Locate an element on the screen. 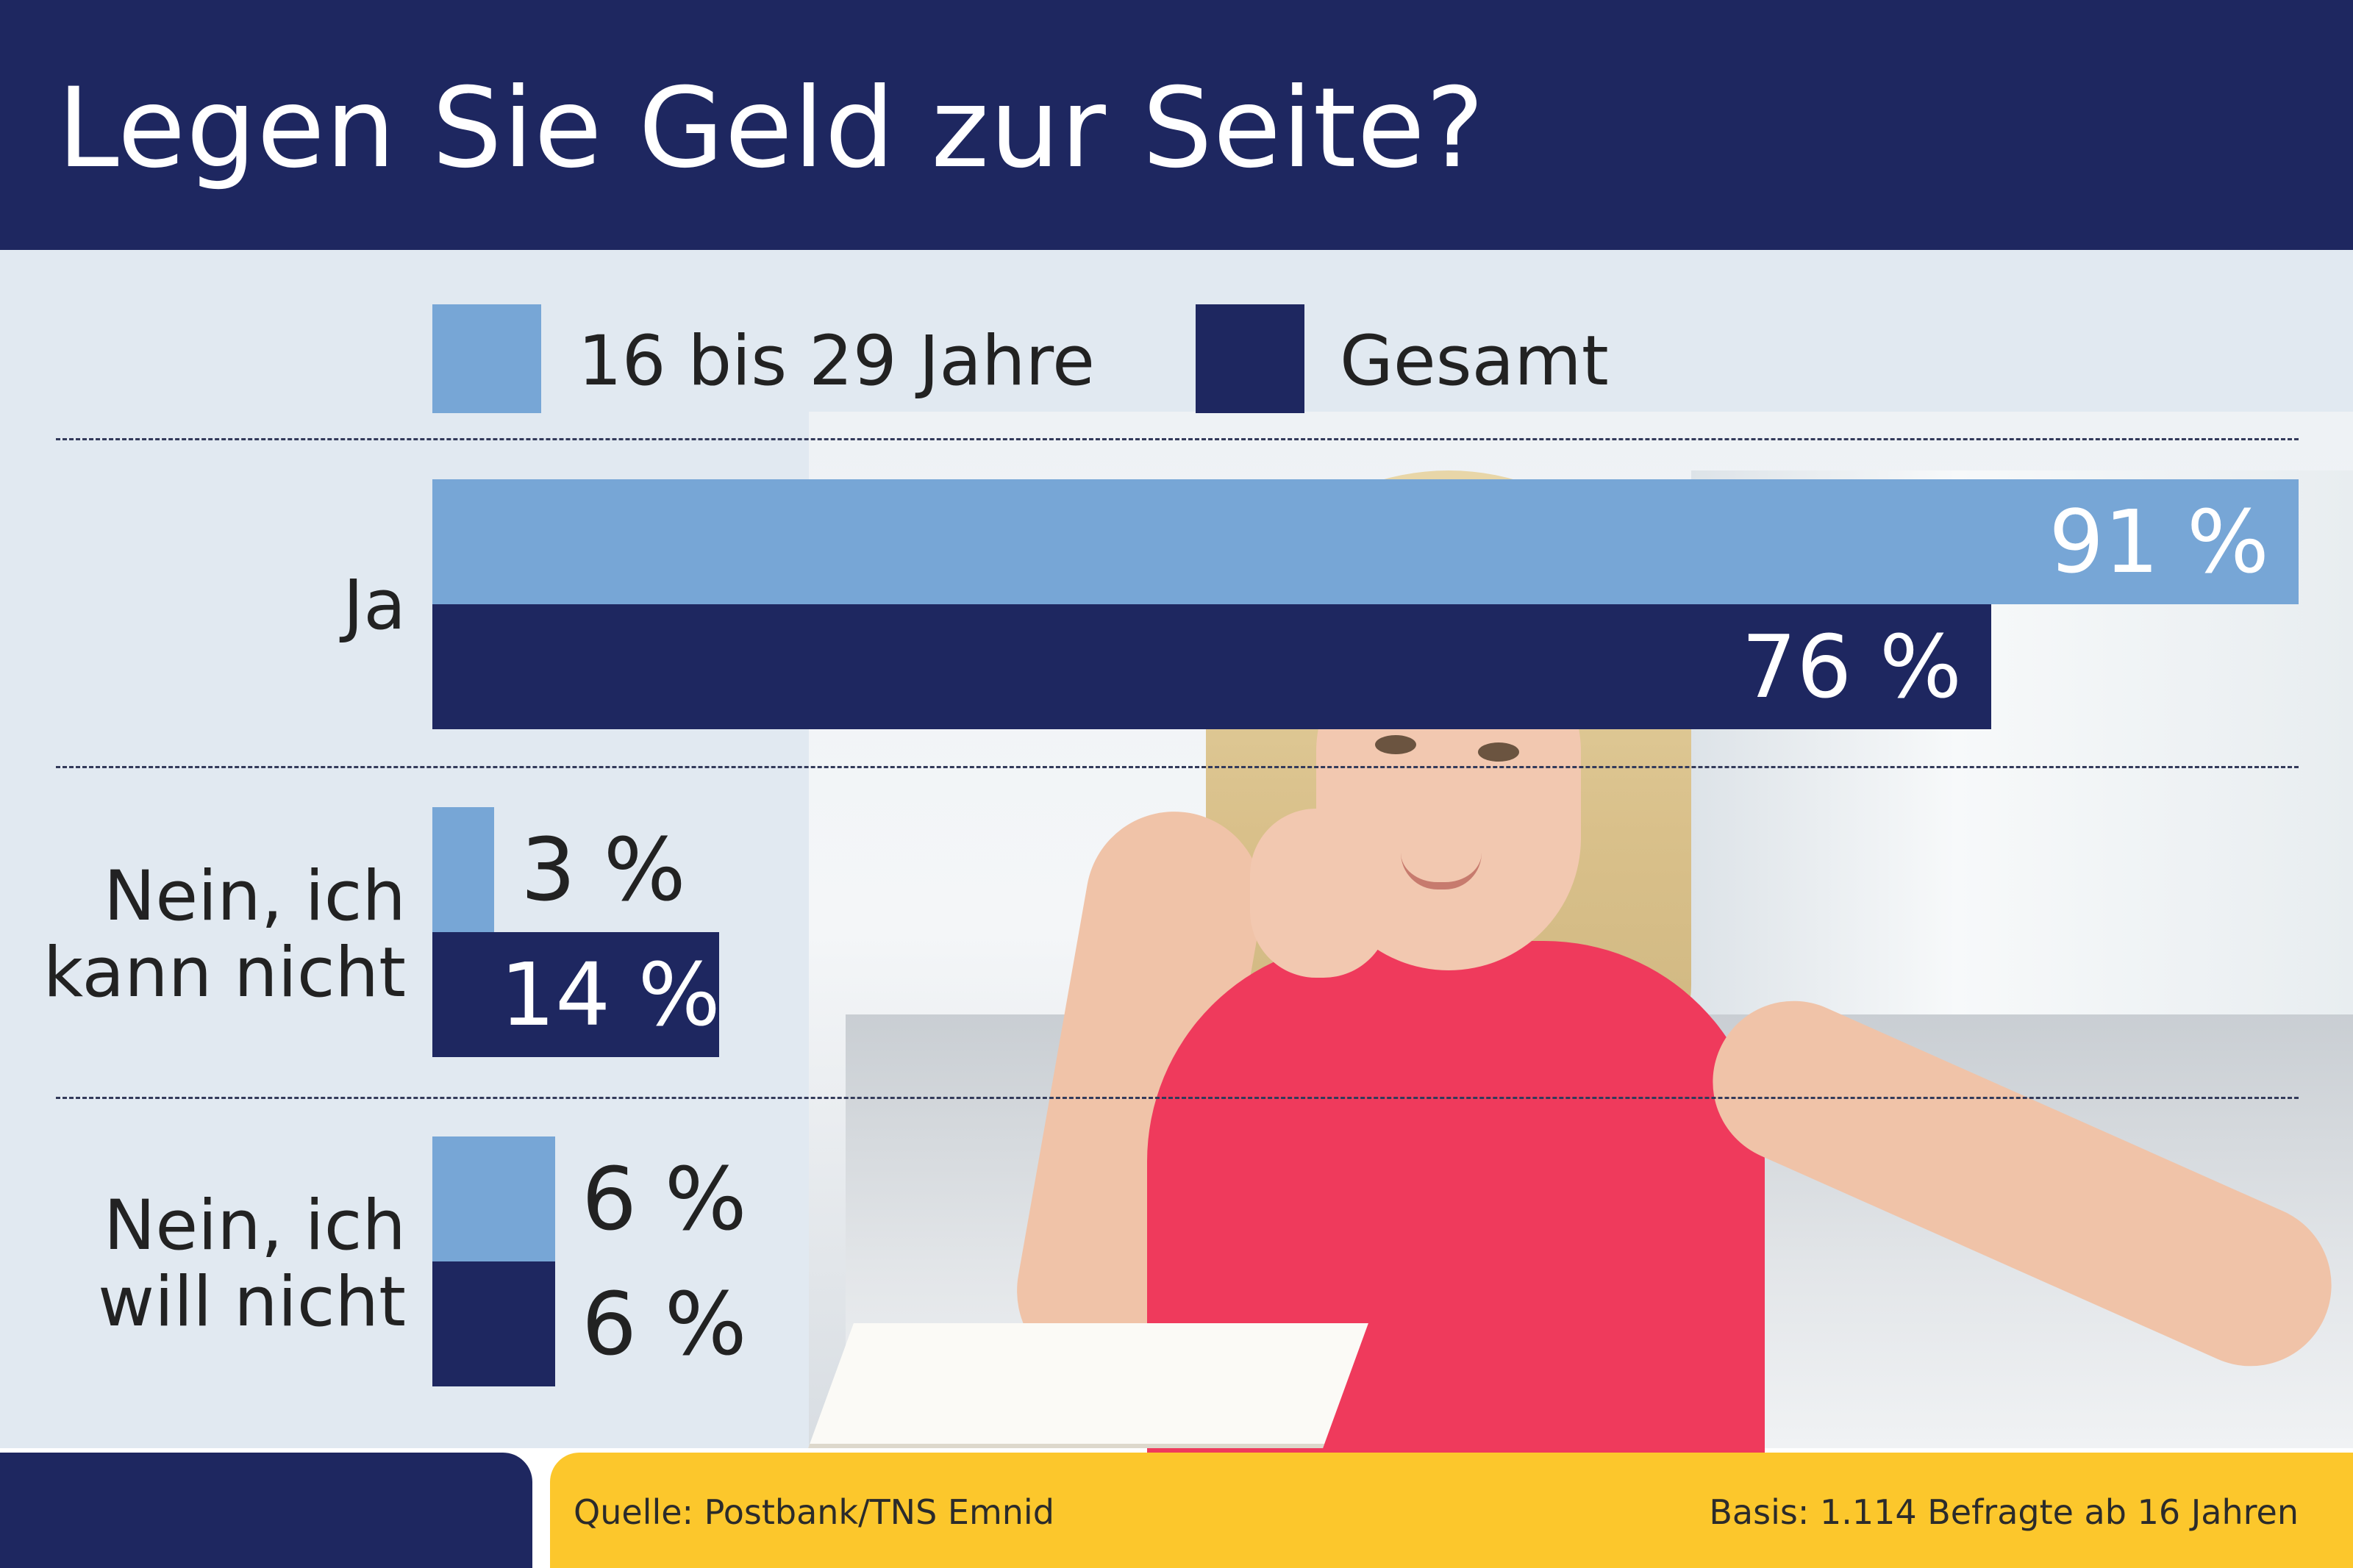  photo-woman-eye-left is located at coordinates (1396, 744).